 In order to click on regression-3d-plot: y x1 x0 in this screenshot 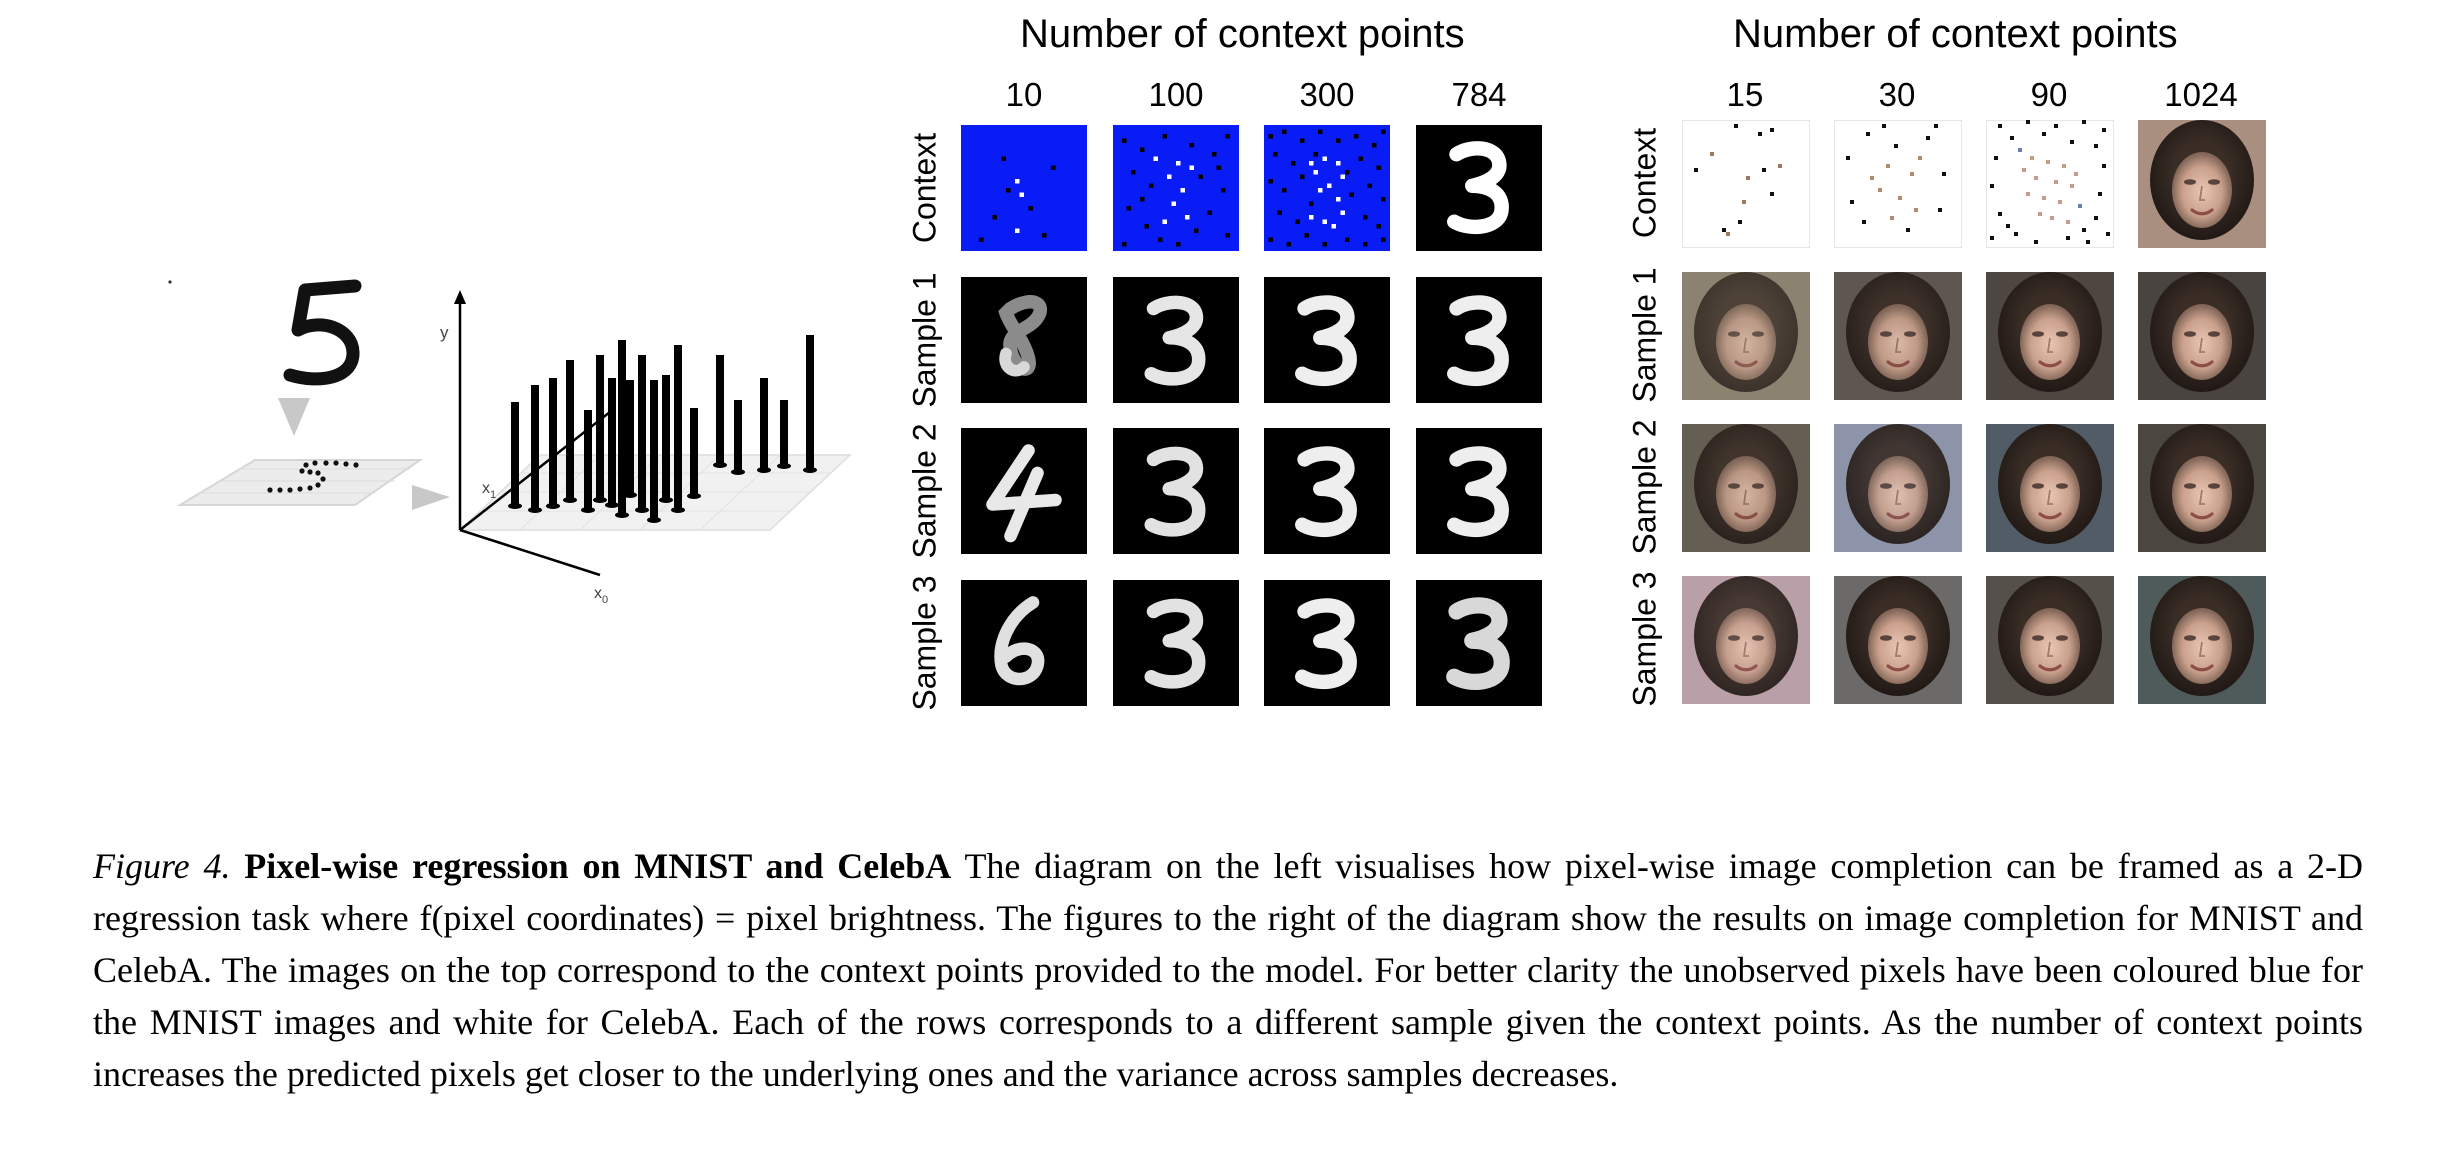, I will do `click(646, 448)`.